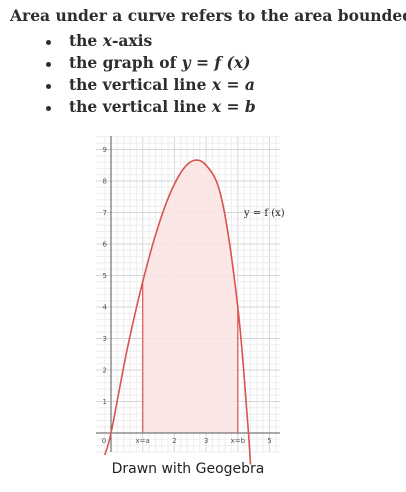  What do you see at coordinates (206, 441) in the screenshot?
I see `x-tick-label: 3` at bounding box center [206, 441].